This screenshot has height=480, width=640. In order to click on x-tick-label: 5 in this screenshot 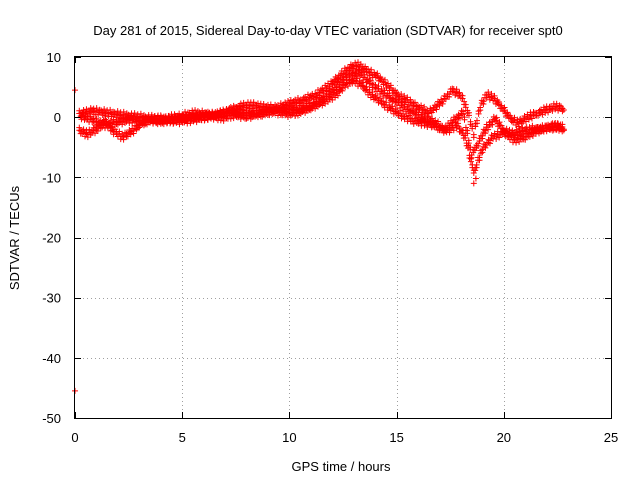, I will do `click(182, 437)`.